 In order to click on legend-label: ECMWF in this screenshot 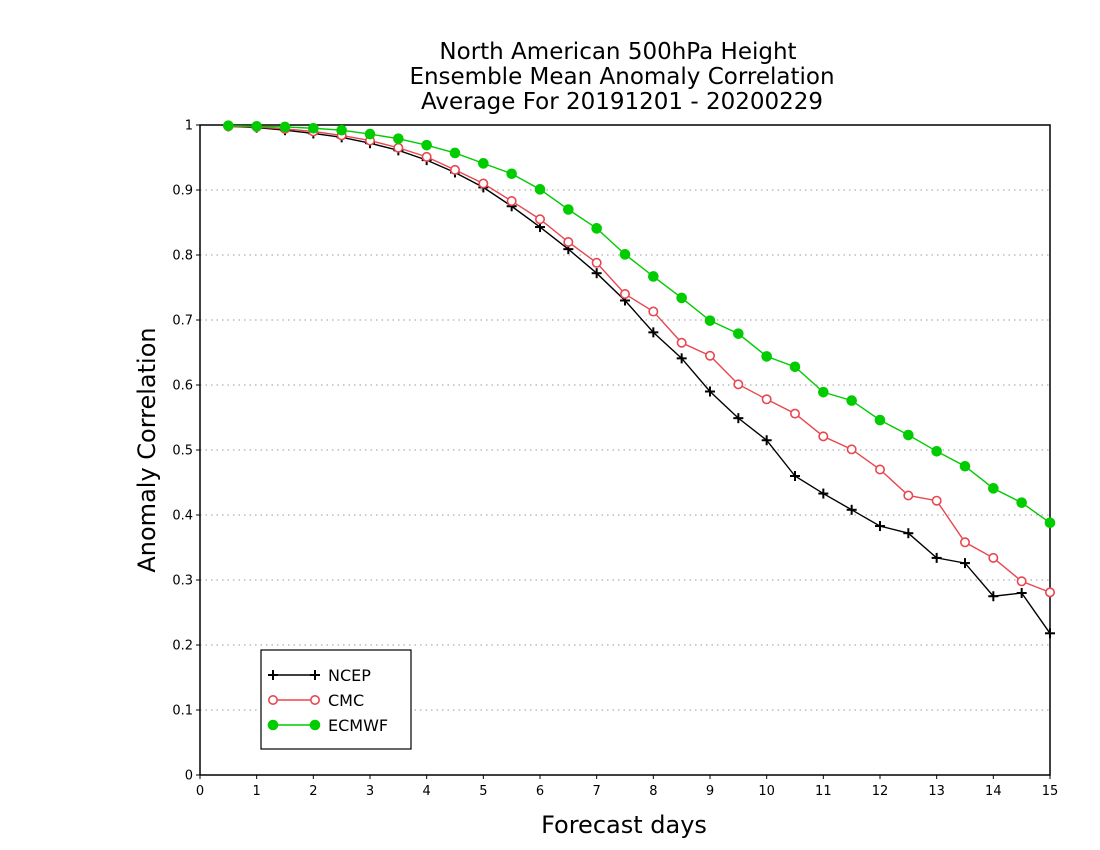, I will do `click(358, 725)`.